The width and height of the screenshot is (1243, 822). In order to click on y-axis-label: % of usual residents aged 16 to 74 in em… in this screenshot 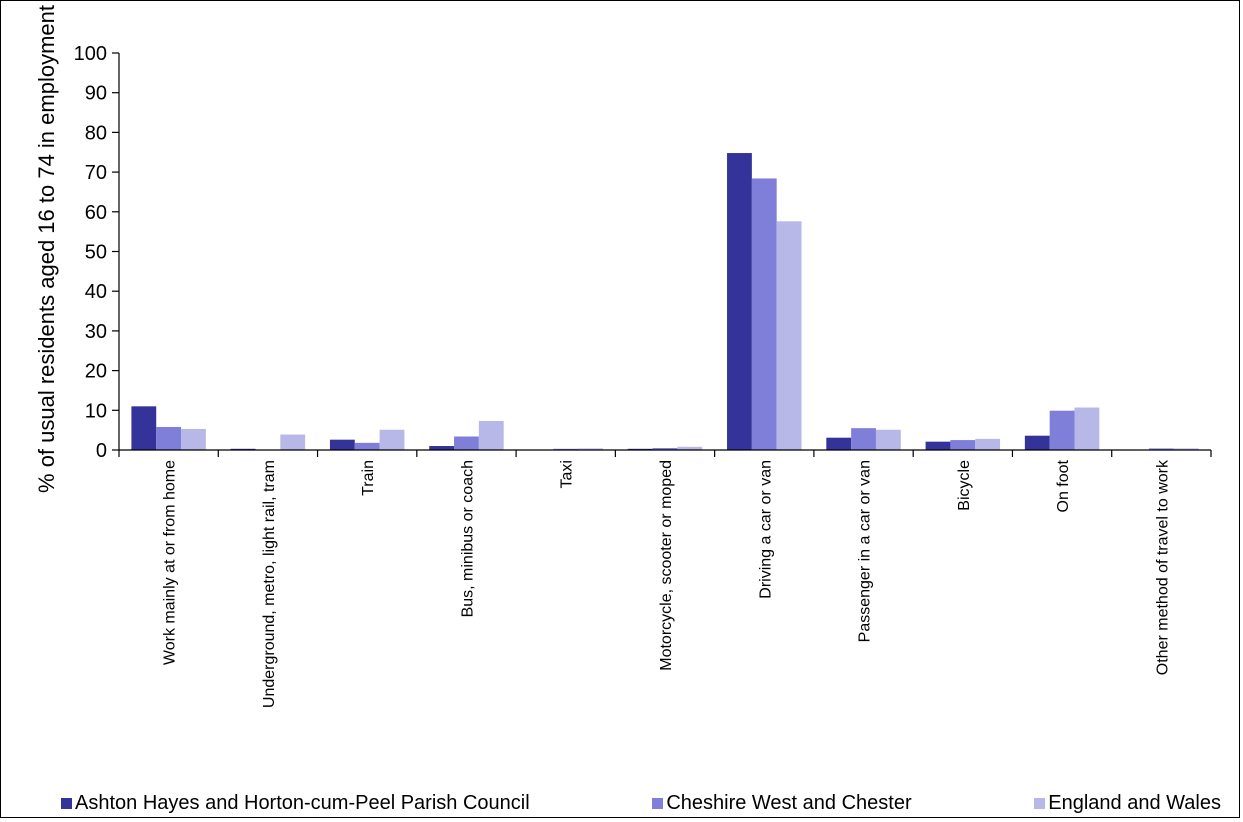, I will do `click(46, 249)`.